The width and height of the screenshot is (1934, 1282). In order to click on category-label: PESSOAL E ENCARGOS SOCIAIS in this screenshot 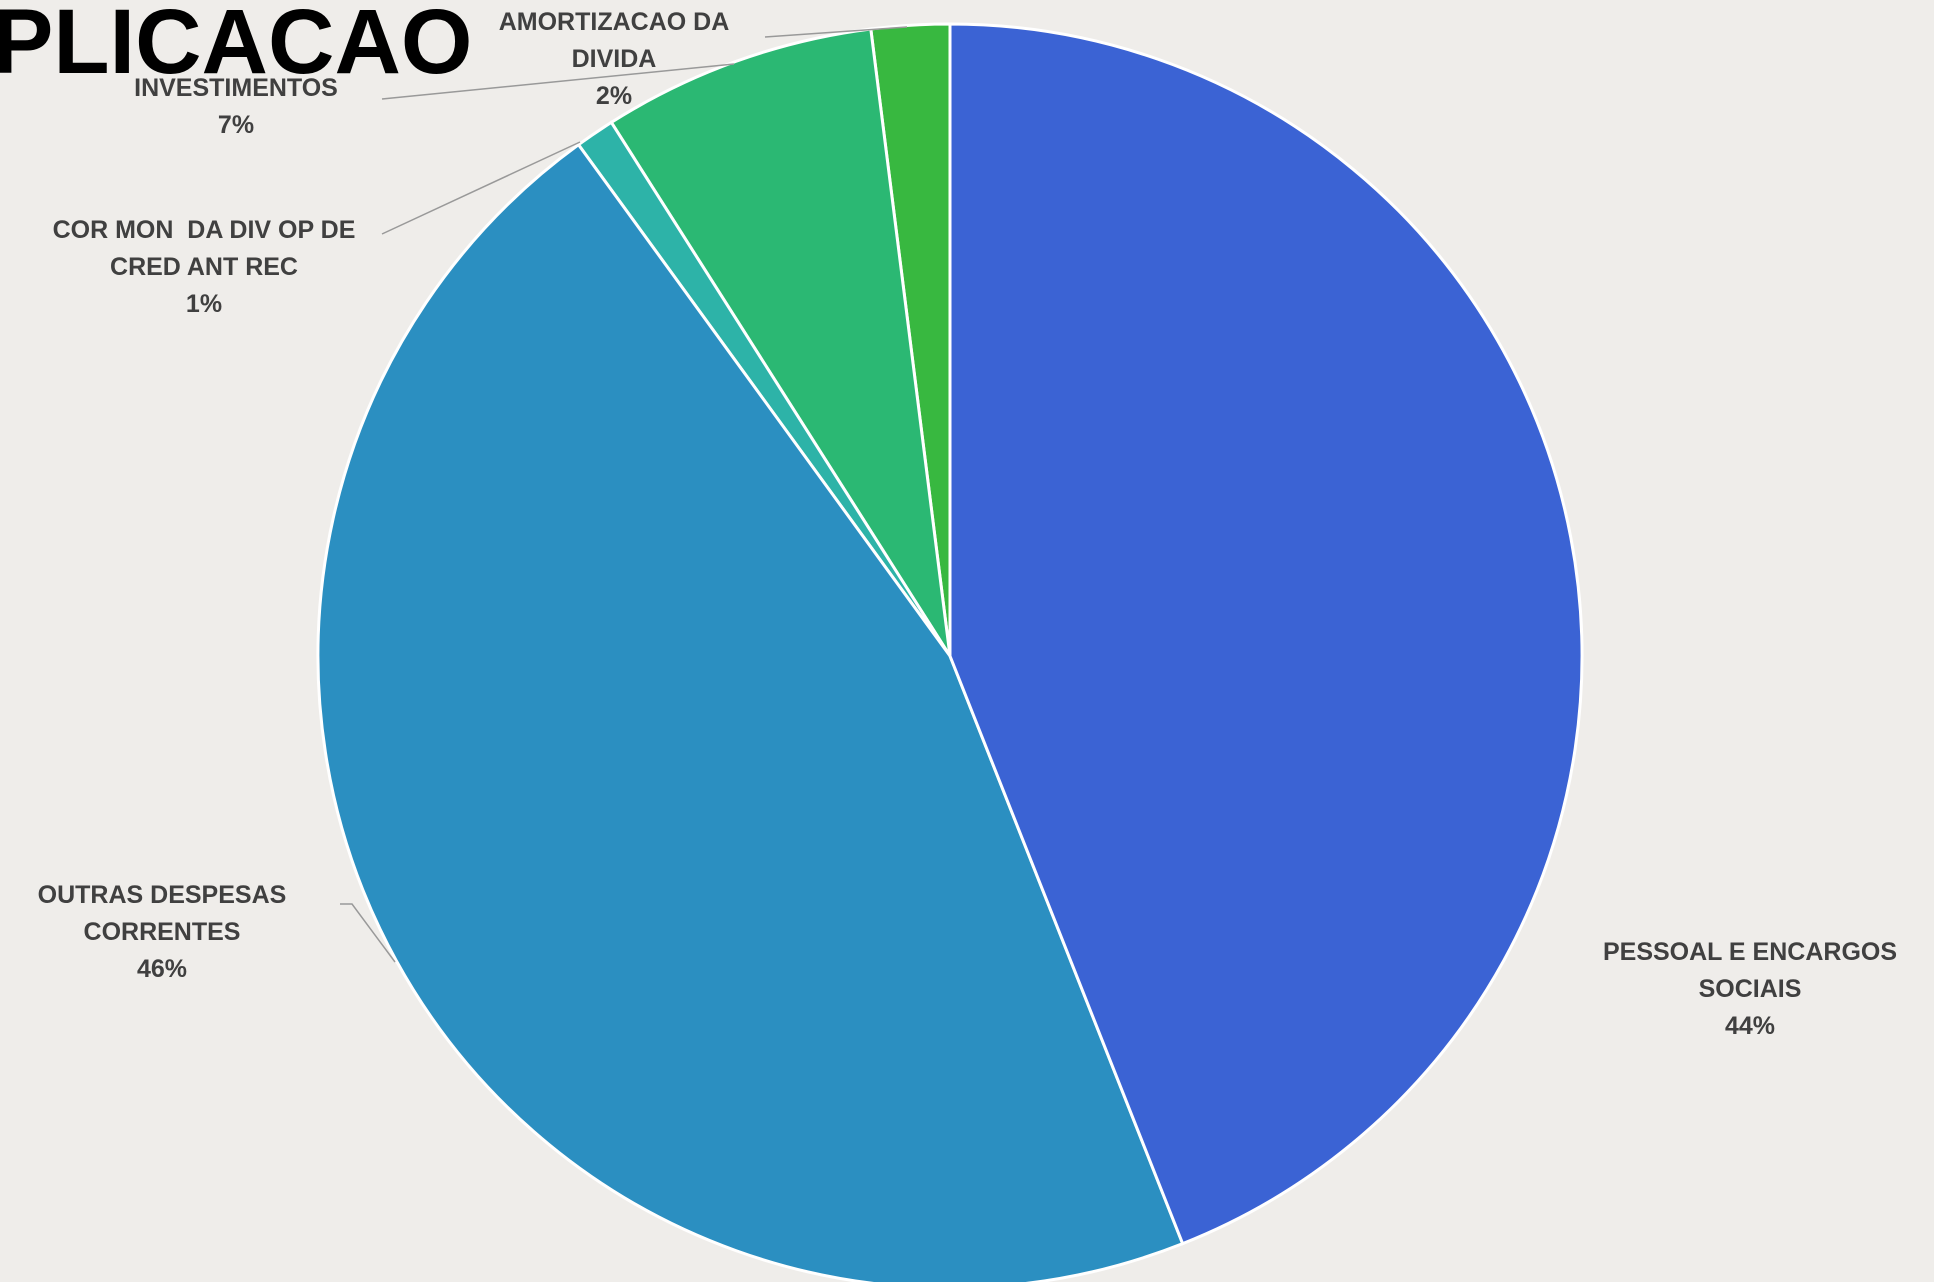, I will do `click(1753, 970)`.